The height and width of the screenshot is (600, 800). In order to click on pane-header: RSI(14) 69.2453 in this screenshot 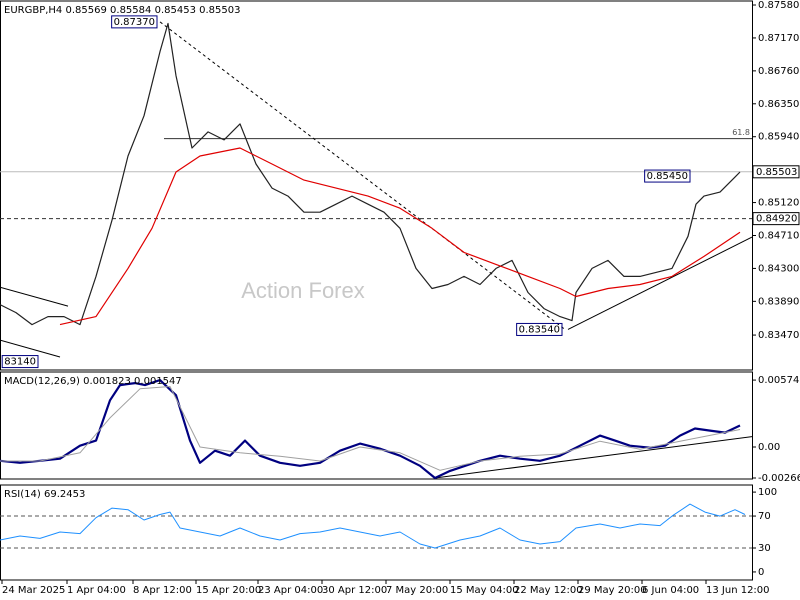, I will do `click(44, 494)`.